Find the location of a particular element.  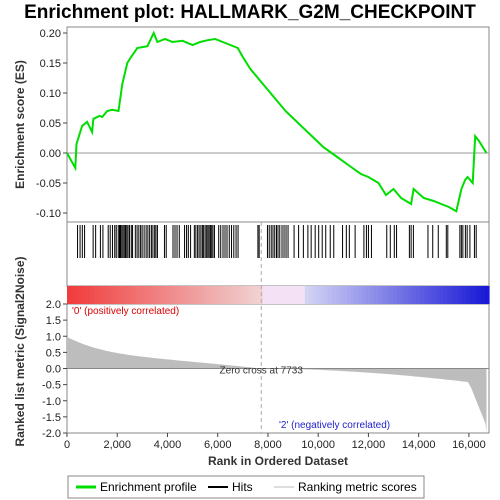

metric-y-tick-label: -1.0 is located at coordinates (51, 402).